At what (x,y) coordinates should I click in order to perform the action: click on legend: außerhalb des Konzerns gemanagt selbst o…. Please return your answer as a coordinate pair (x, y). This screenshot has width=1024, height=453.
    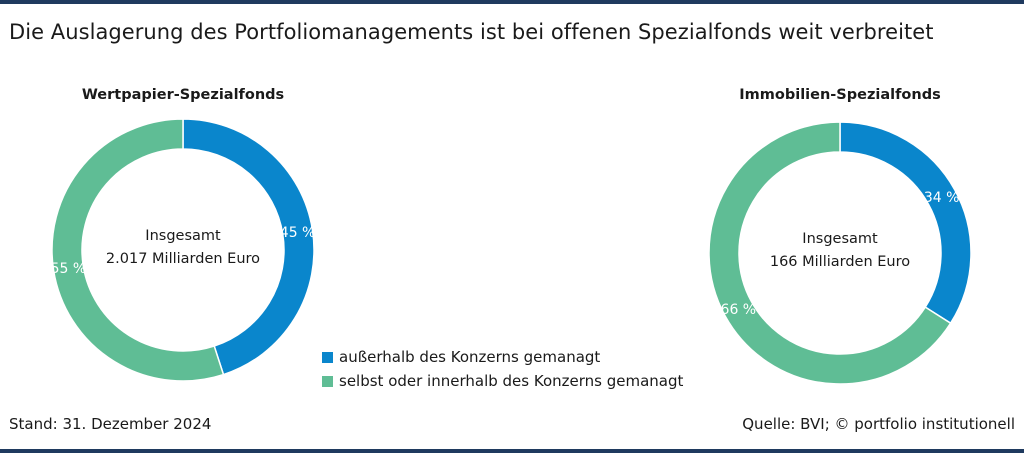
    Looking at the image, I should click on (502, 369).